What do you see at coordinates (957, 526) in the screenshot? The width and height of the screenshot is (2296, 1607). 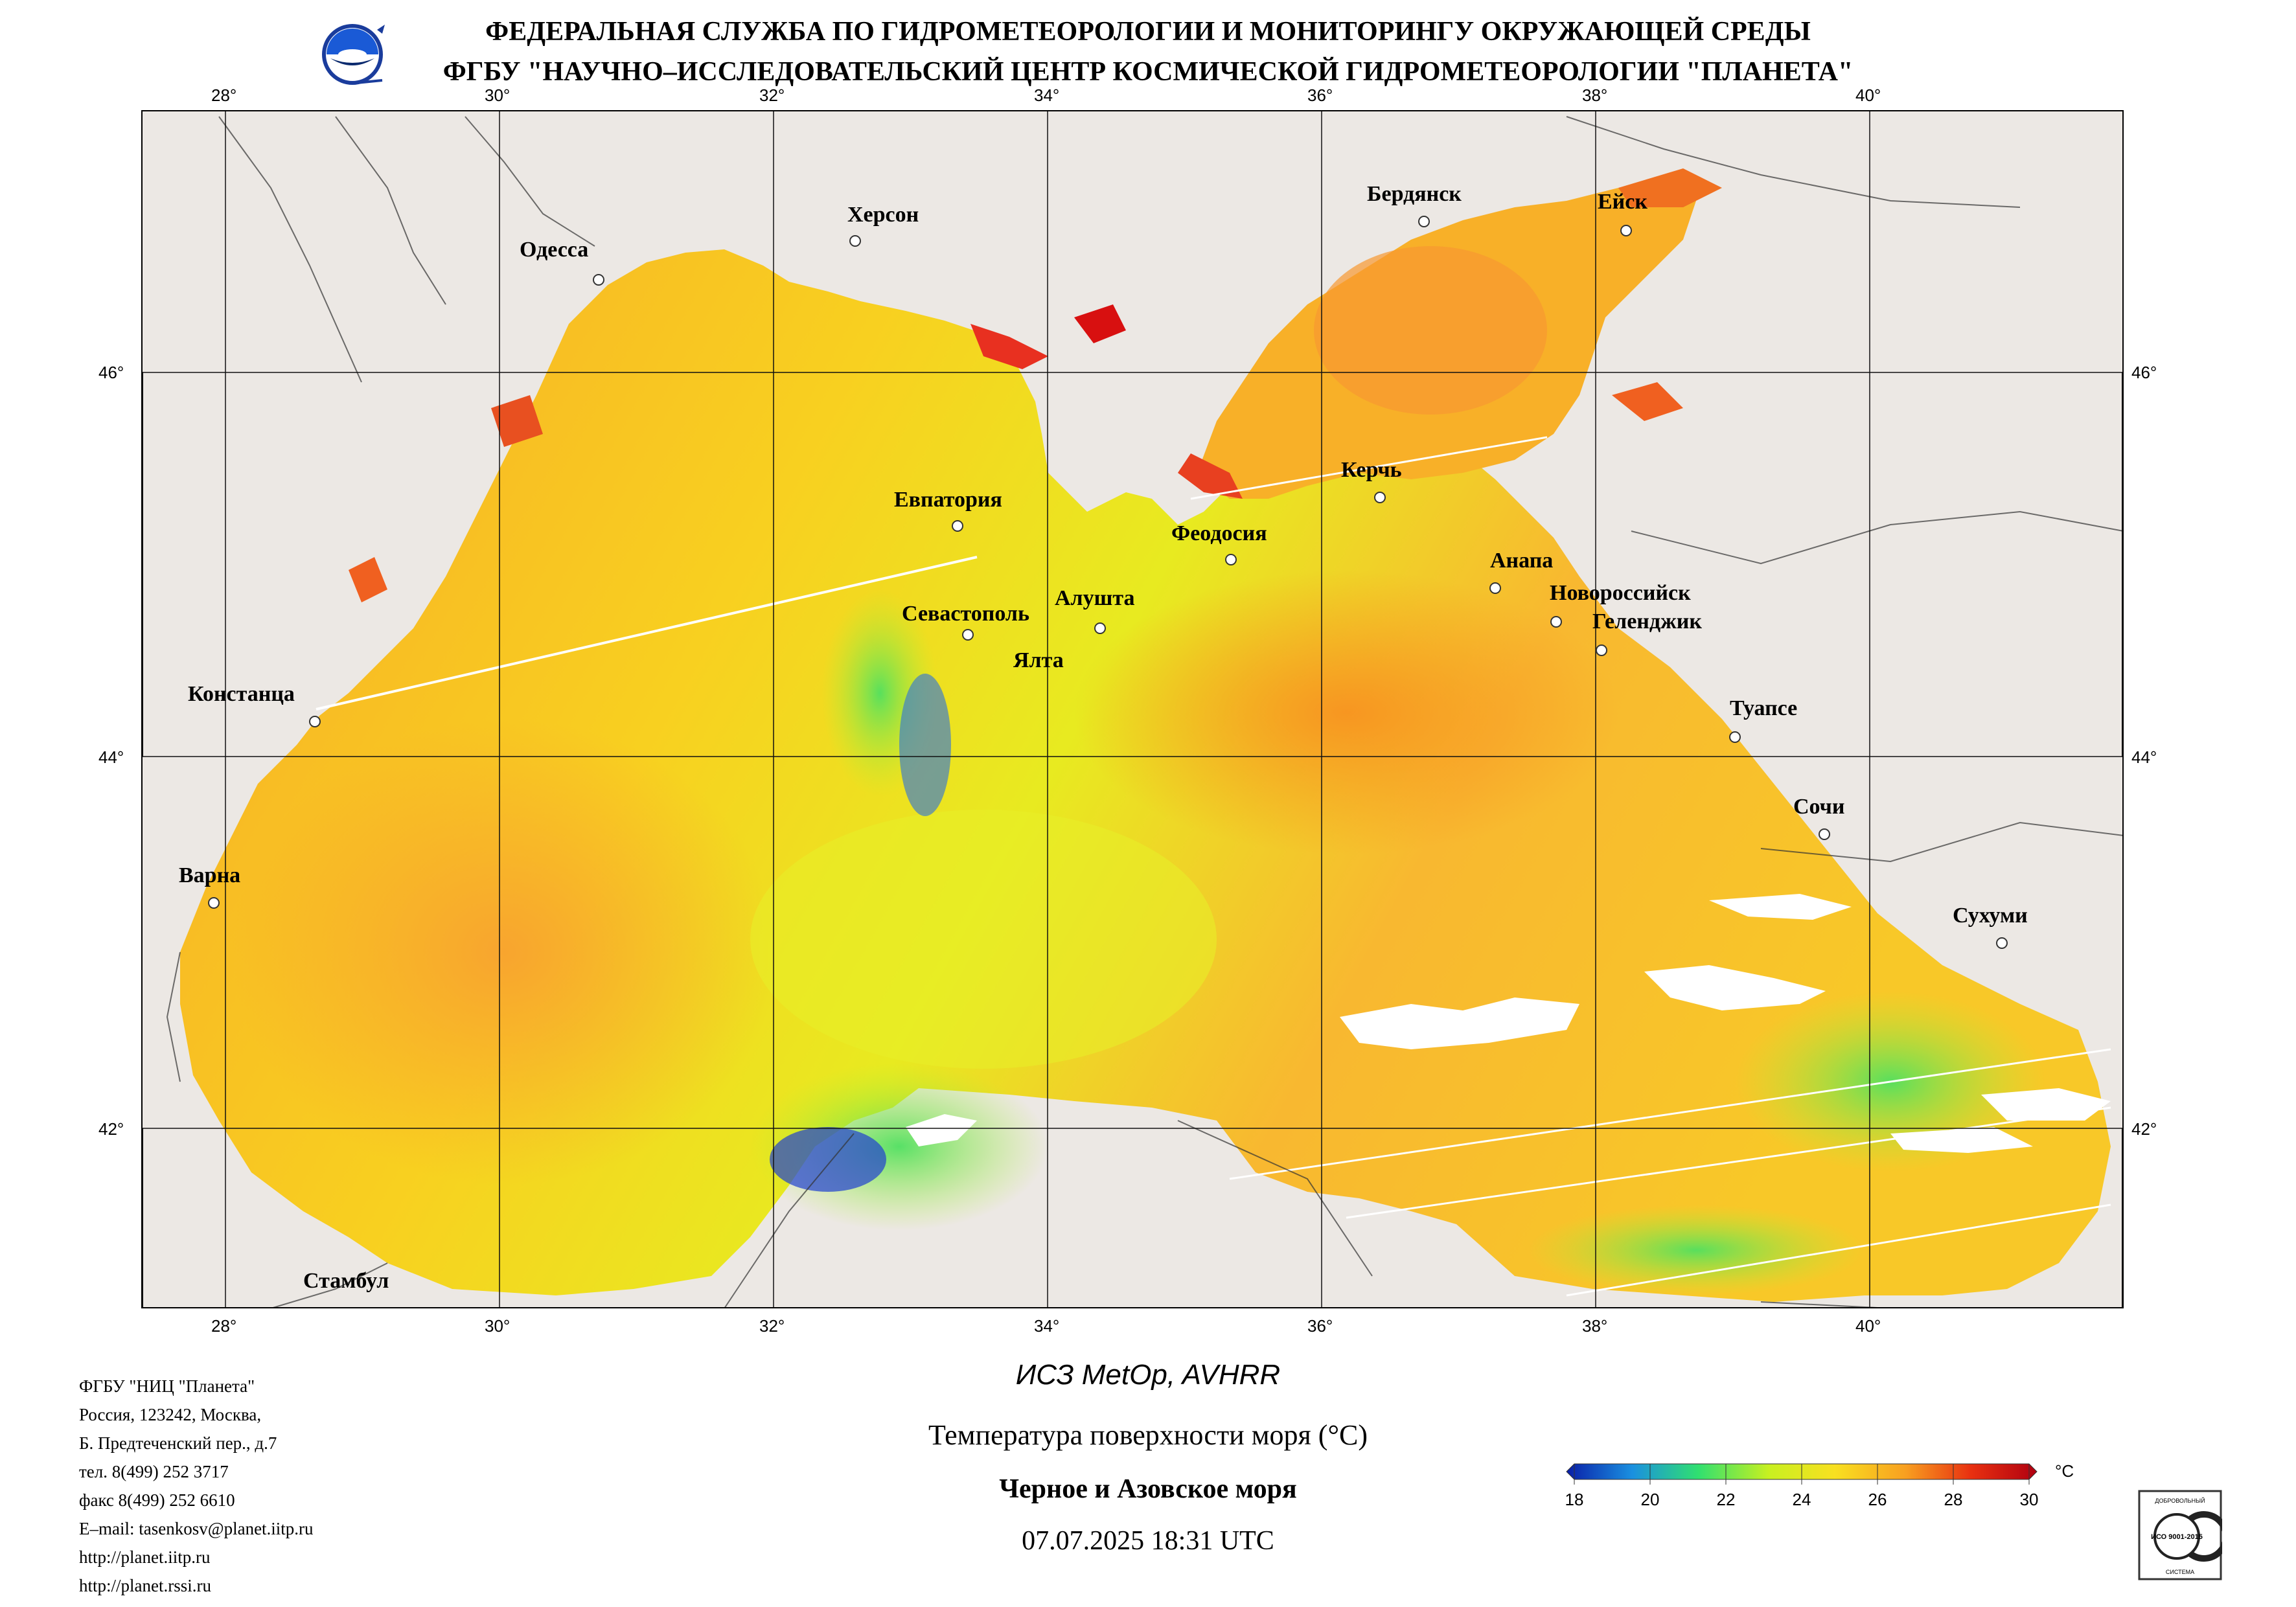 I see `city-marker-evpatoria` at bounding box center [957, 526].